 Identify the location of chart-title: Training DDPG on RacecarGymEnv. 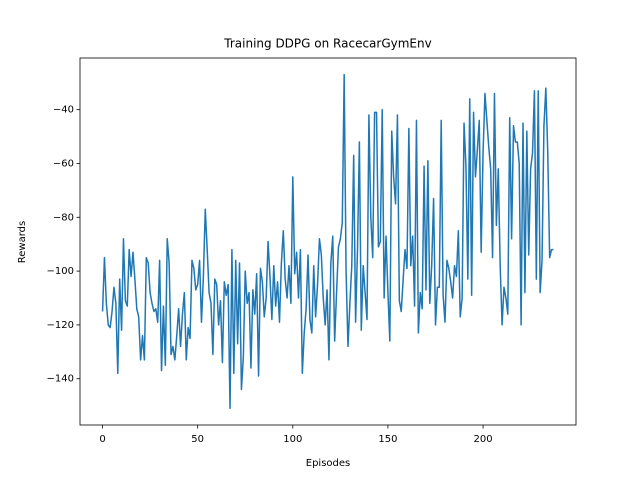
(327, 44).